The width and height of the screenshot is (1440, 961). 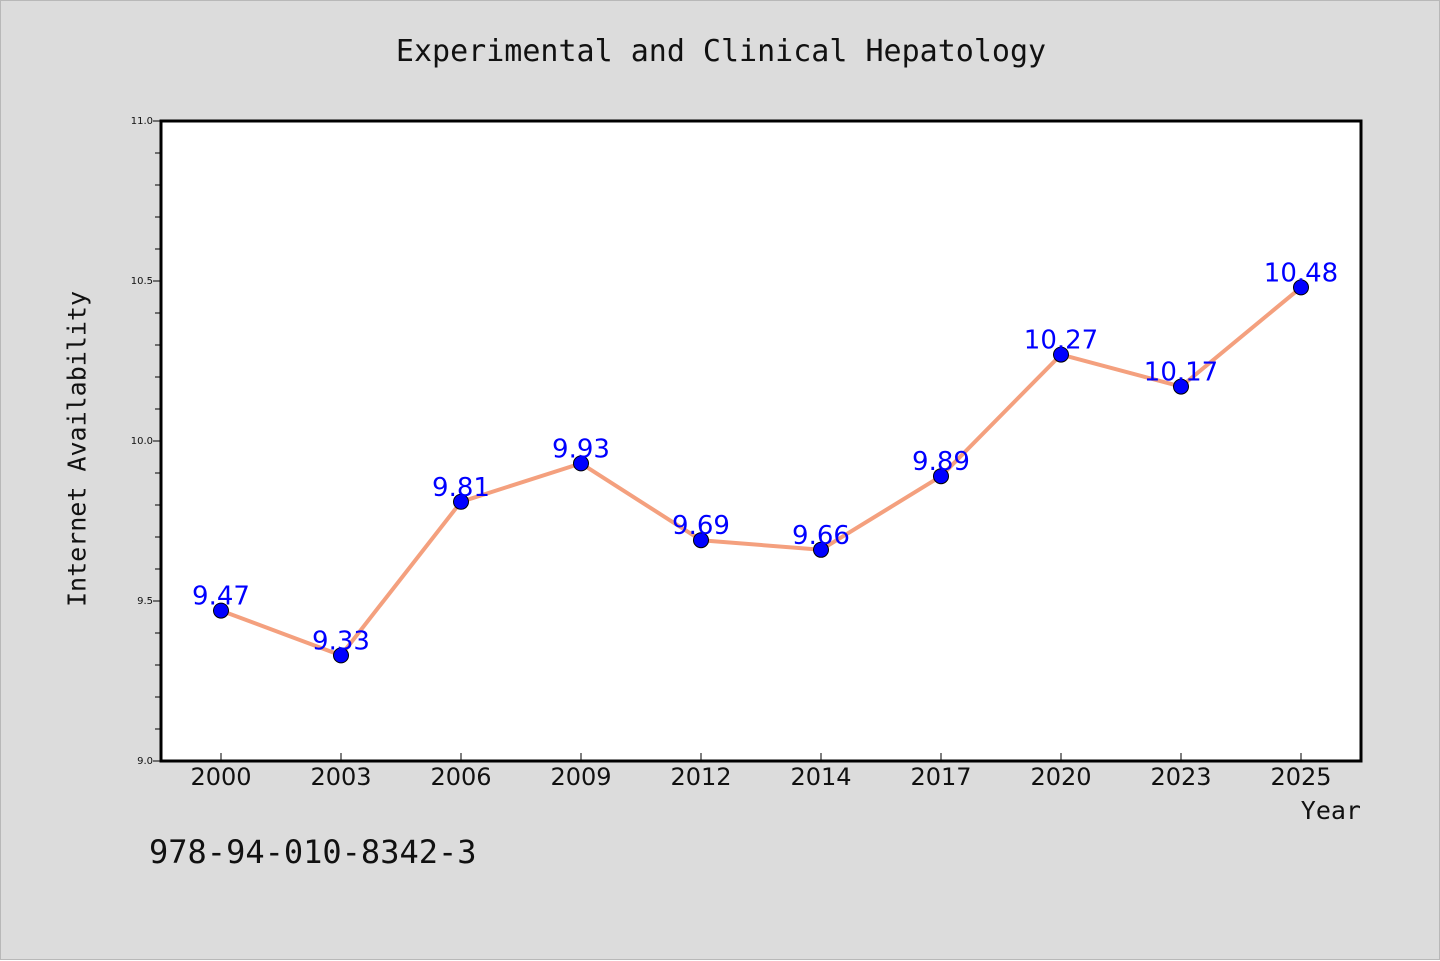 What do you see at coordinates (1181, 373) in the screenshot?
I see `data-label: 10.17` at bounding box center [1181, 373].